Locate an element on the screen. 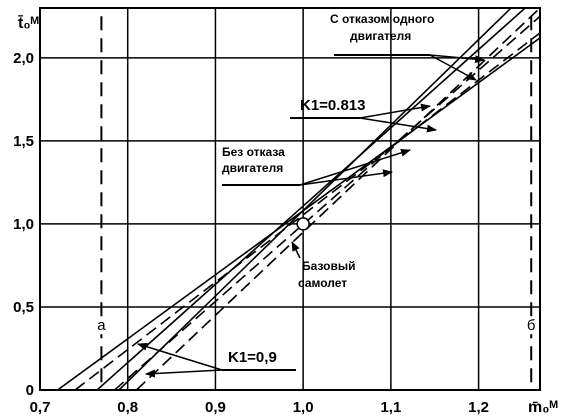 Image resolution: width=563 pixels, height=418 pixels. annotation-no-failure: Без отказа двигателя is located at coordinates (316, 165).